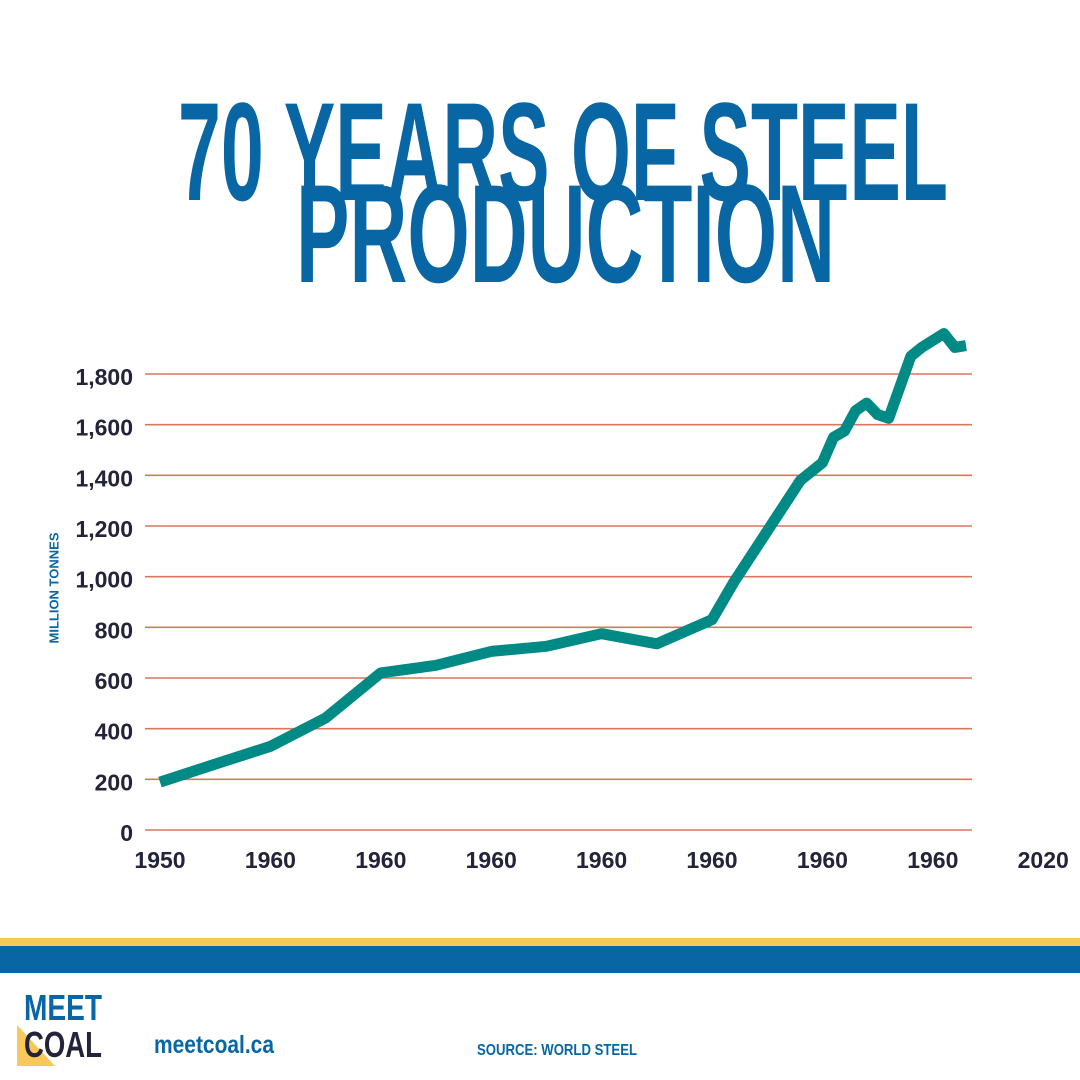  I want to click on y-tick-label: 400, so click(114, 732).